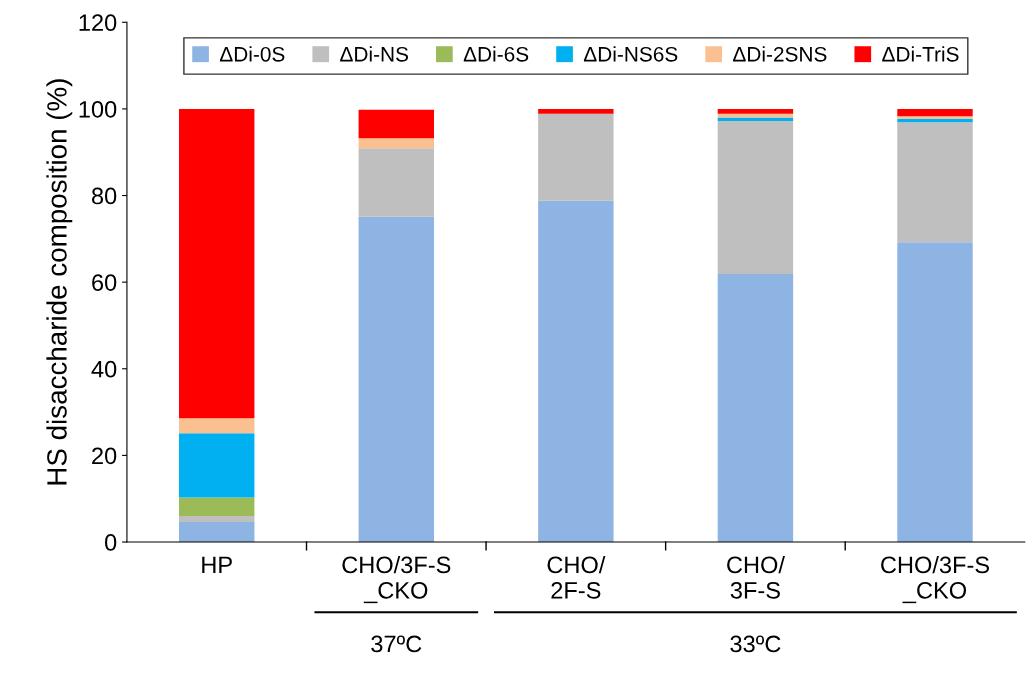 Image resolution: width=1032 pixels, height=675 pixels. I want to click on legend-label: ΔDi-0S, so click(252, 54).